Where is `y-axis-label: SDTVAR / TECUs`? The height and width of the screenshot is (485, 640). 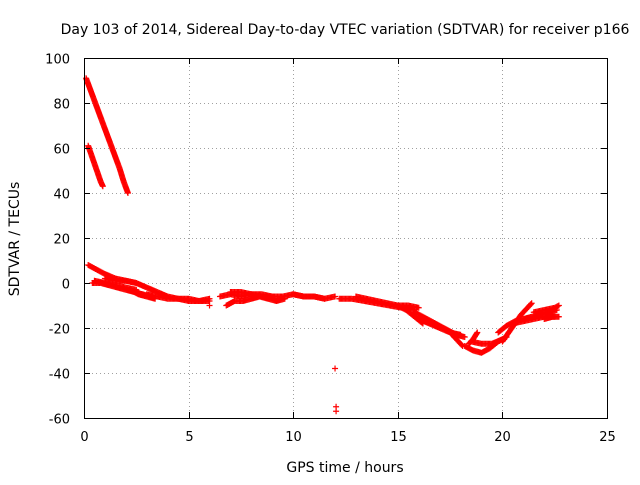 y-axis-label: SDTVAR / TECUs is located at coordinates (15, 239).